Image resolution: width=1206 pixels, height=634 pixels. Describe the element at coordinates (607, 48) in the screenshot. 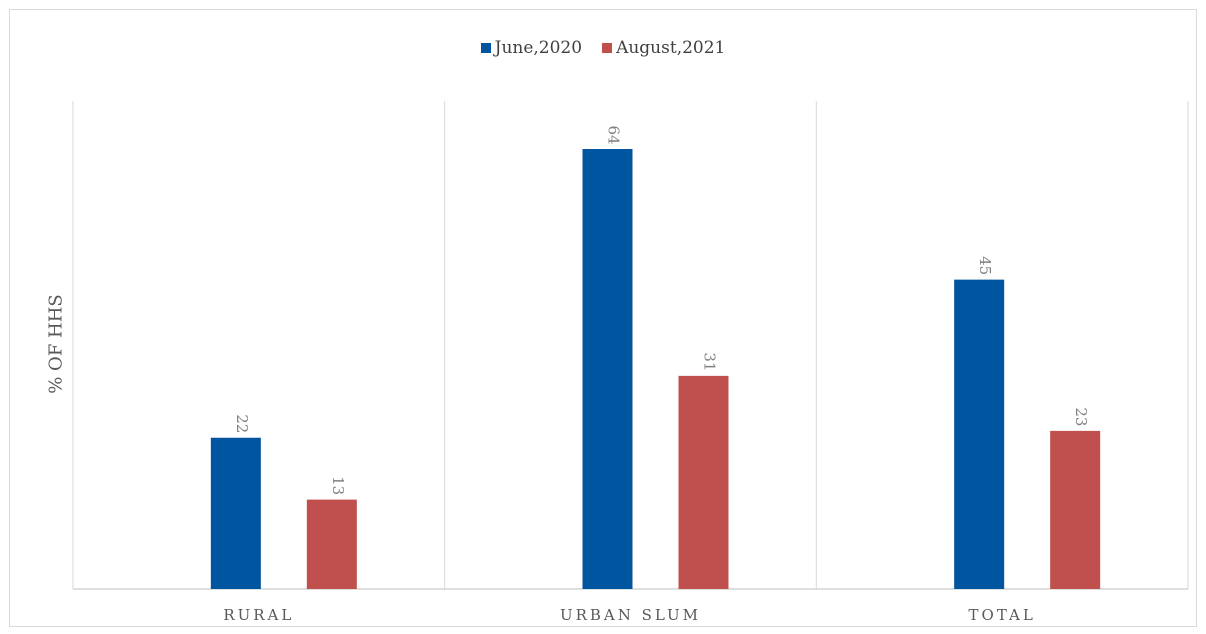

I see `legend-swatch-august-2021` at that location.